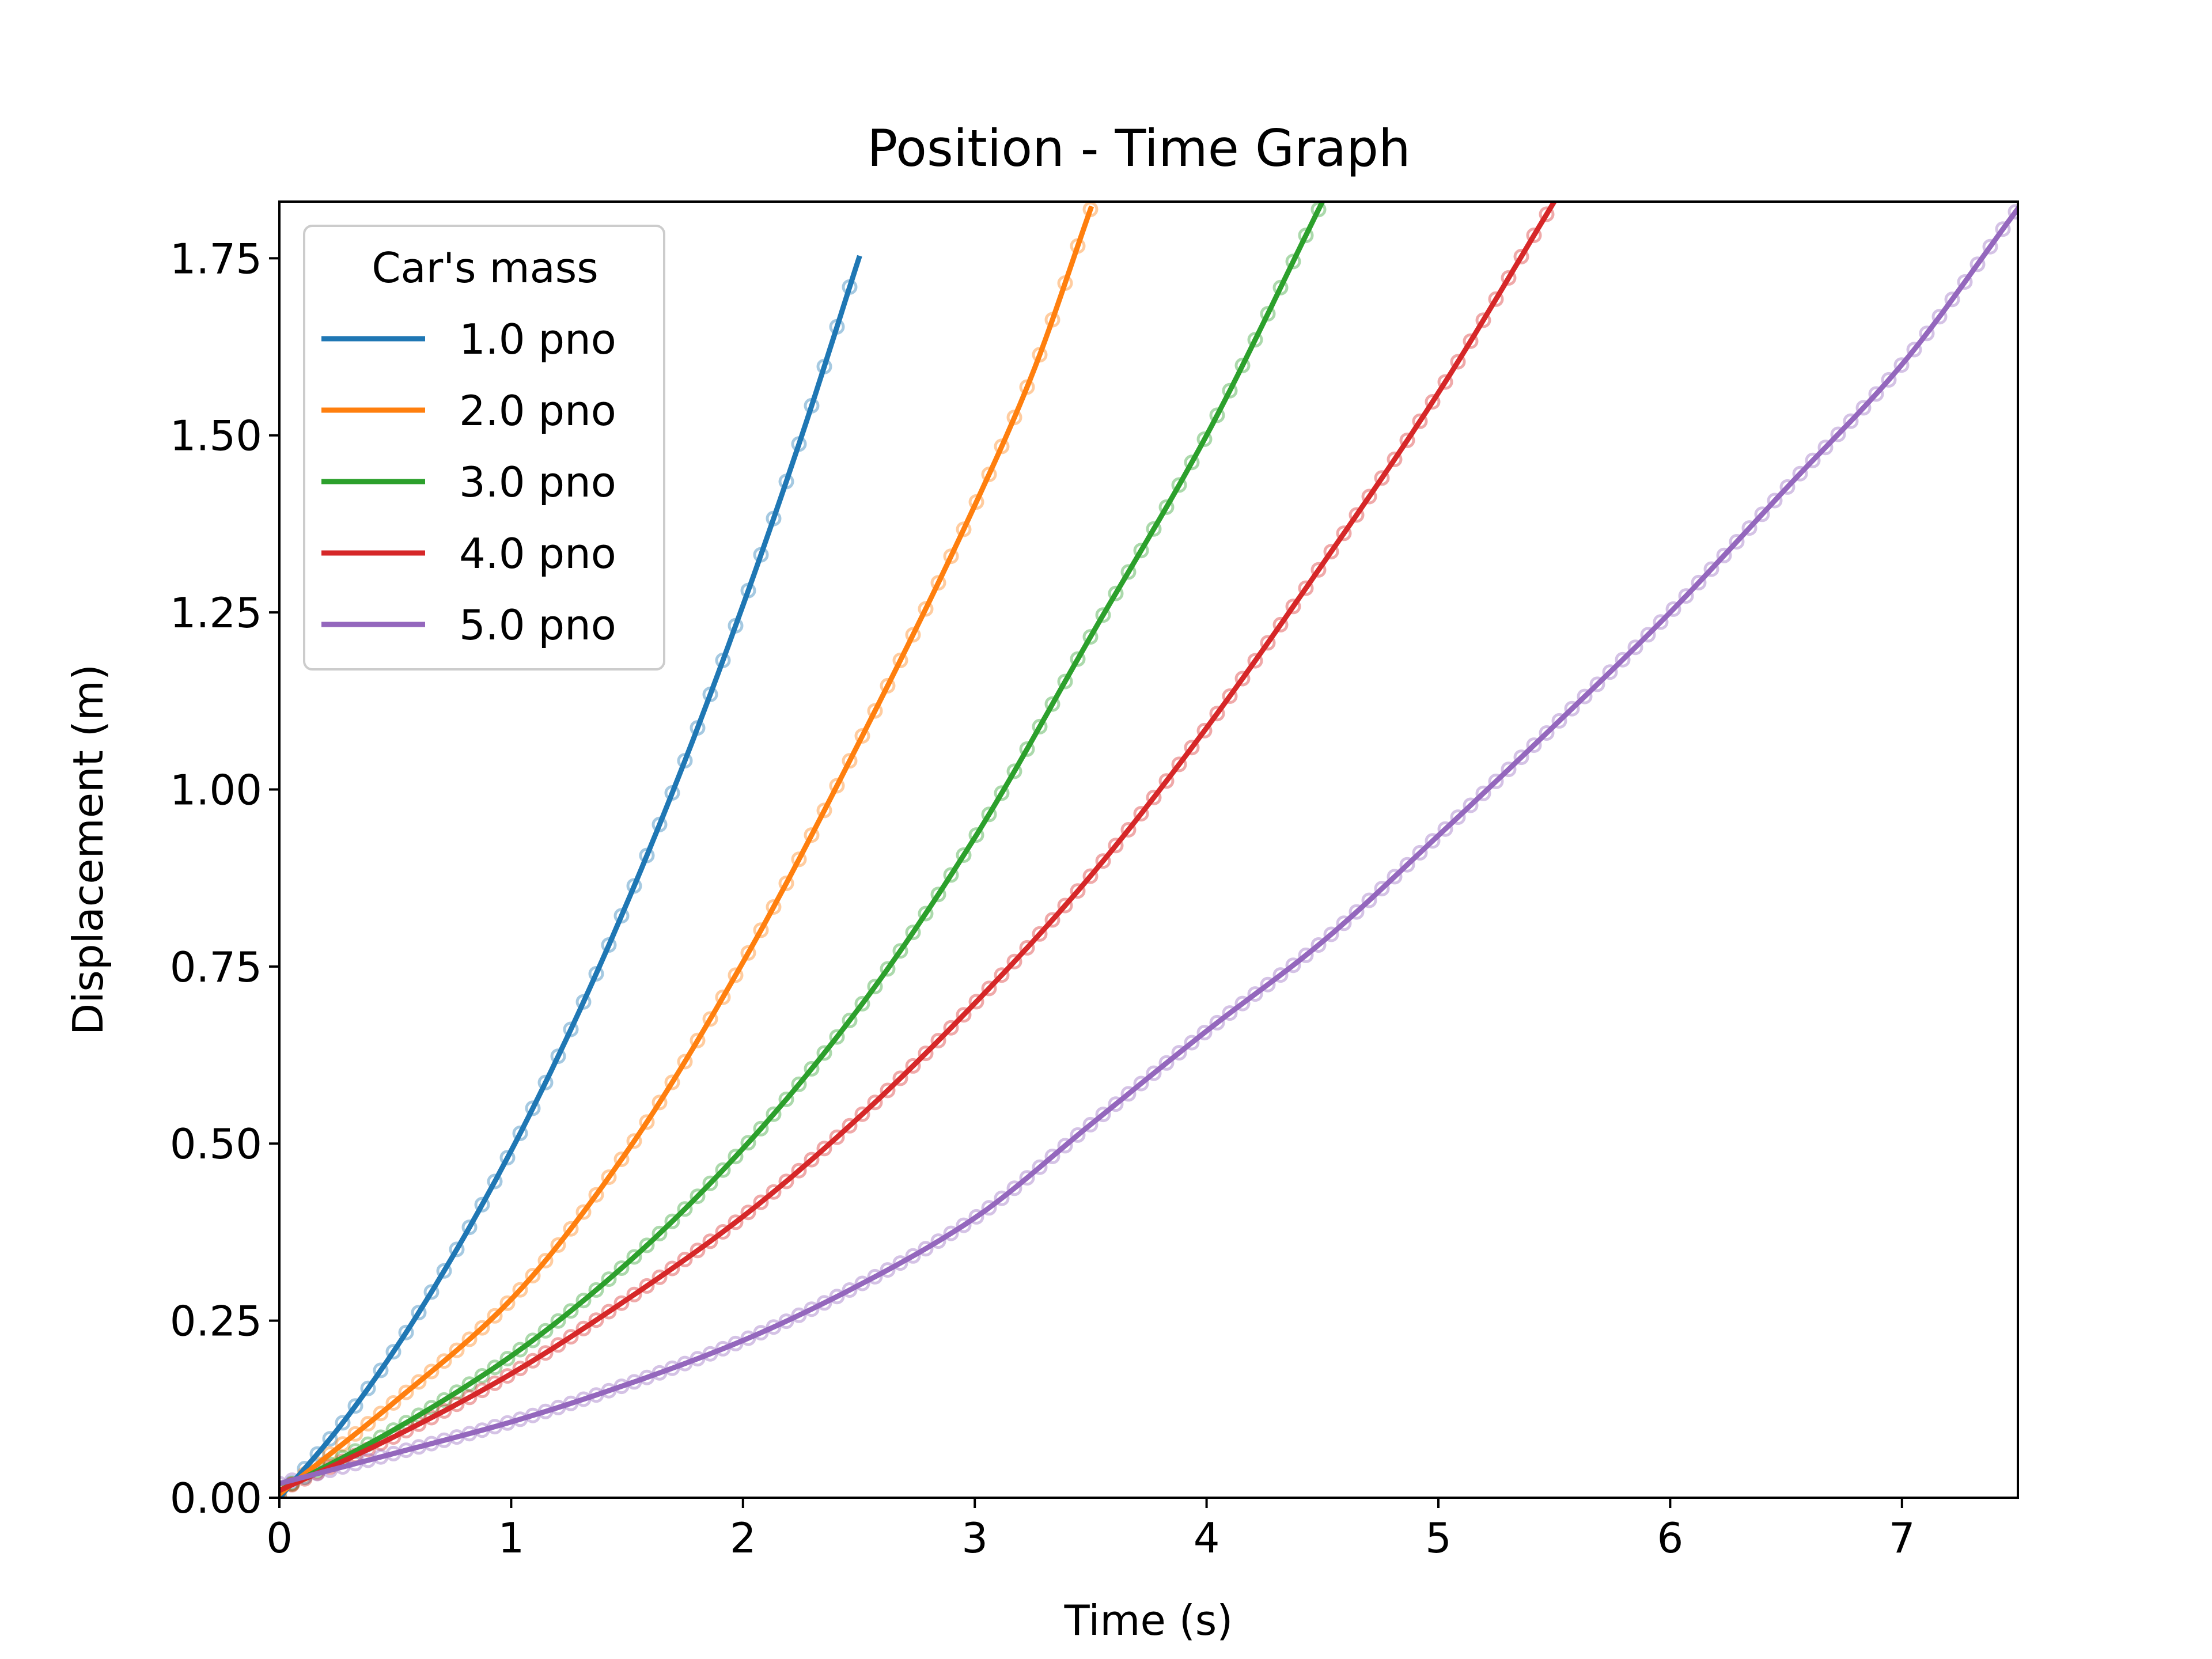  I want to click on legend-title: Car's mass, so click(485, 268).